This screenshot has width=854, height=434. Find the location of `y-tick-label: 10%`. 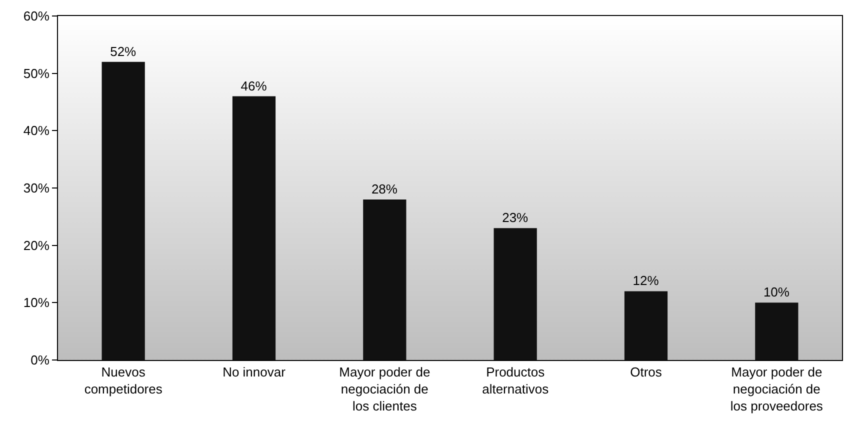

y-tick-label: 10% is located at coordinates (36, 302).